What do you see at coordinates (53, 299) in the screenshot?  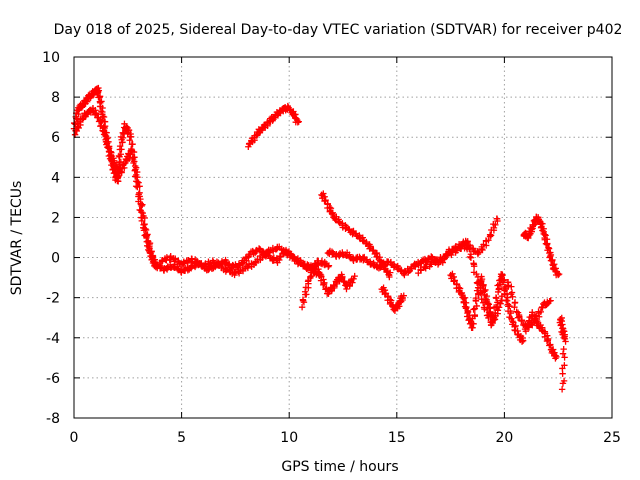 I see `y-tick-label: -2` at bounding box center [53, 299].